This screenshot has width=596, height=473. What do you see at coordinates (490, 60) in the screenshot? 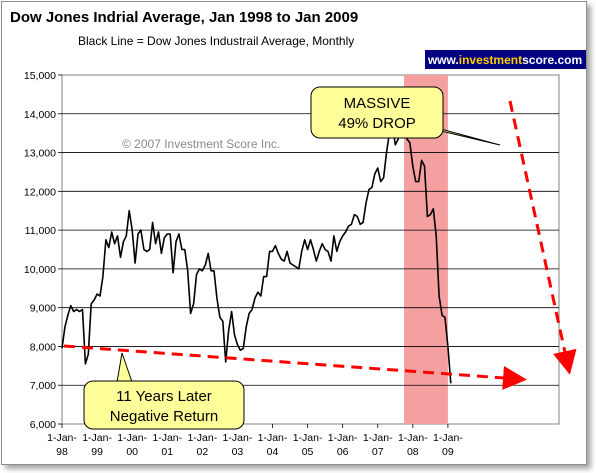
I see `site-badge-brand-a: investment` at bounding box center [490, 60].